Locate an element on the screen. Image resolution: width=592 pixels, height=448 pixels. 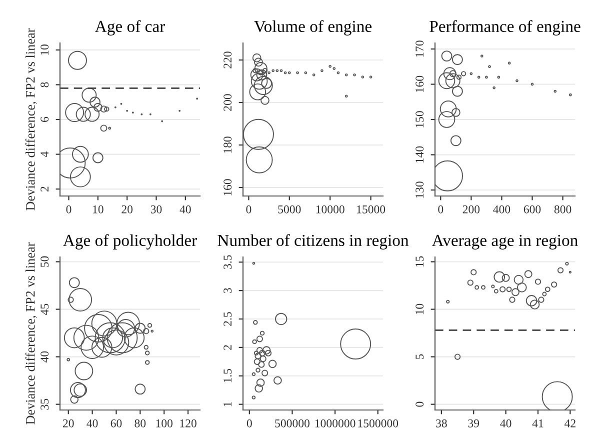
x-tick-label: 1000000 is located at coordinates (335, 423).